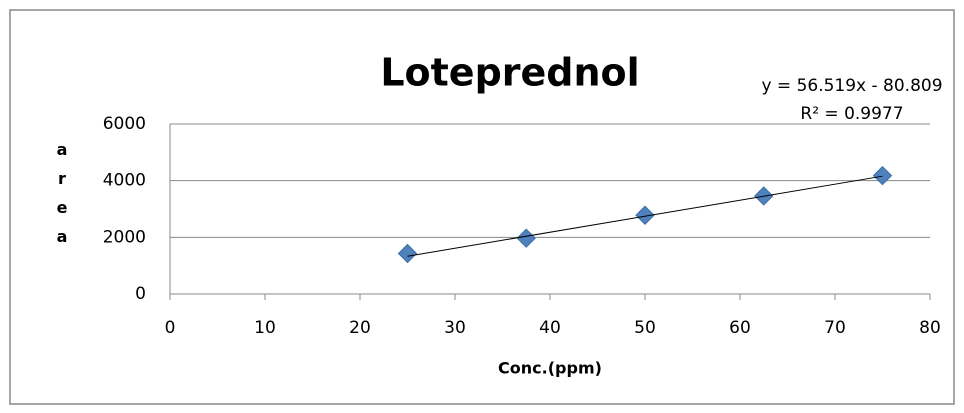  Describe the element at coordinates (851, 86) in the screenshot. I see `trendline-equation: y = 56.519x - 80.809` at that location.